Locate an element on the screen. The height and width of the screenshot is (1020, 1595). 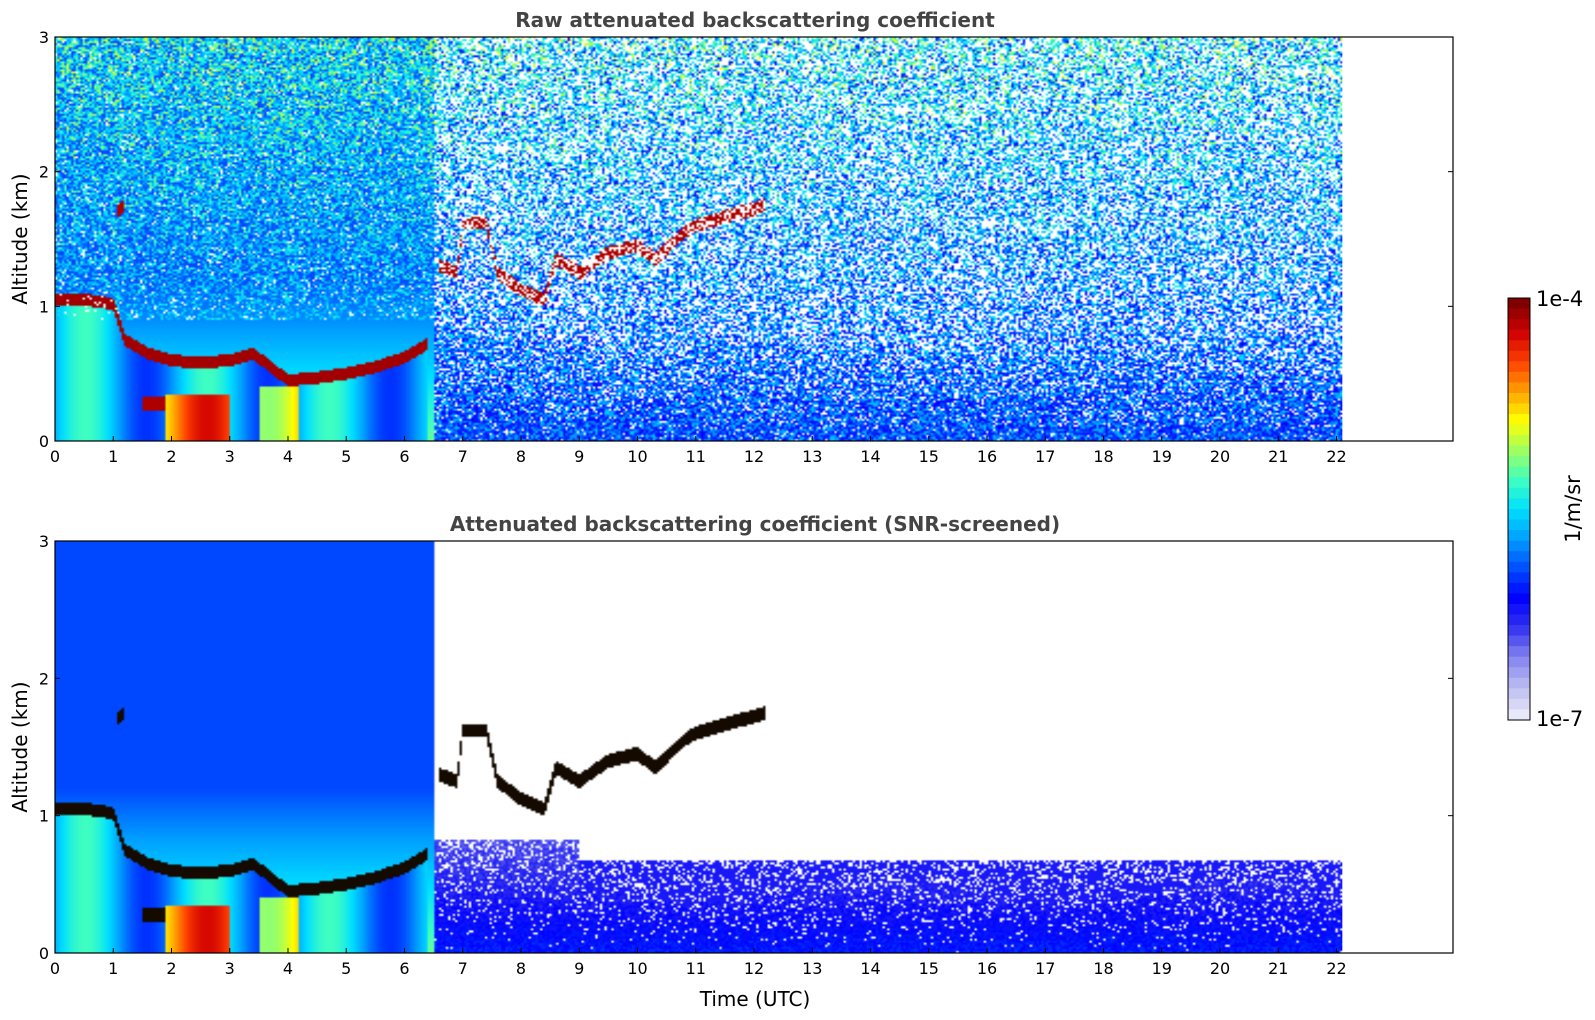
x-axis-label: Time (UTC) is located at coordinates (755, 999).